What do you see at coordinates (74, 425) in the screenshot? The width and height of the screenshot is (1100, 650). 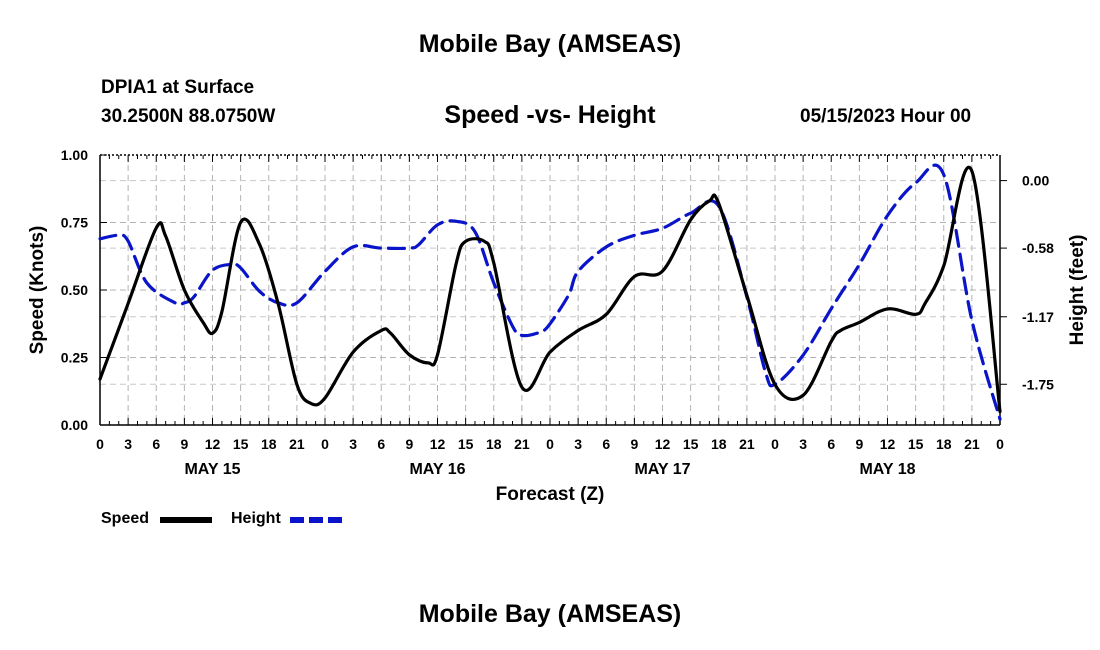 I see `y-tick-label: 0.00` at bounding box center [74, 425].